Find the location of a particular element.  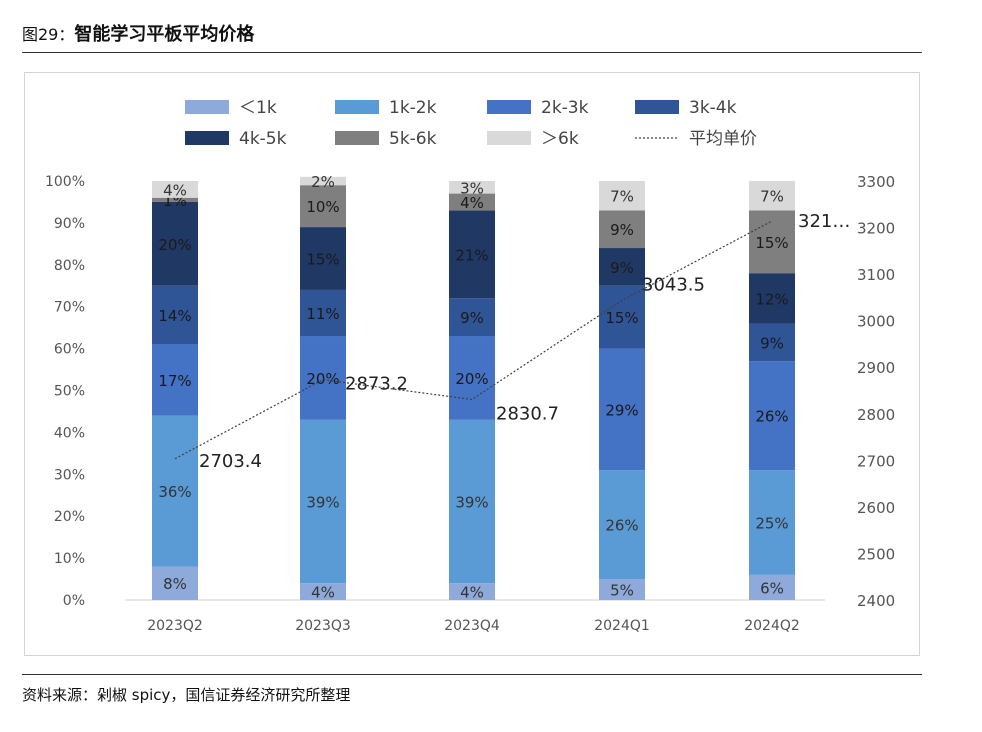

data-label: 36% is located at coordinates (174, 492).